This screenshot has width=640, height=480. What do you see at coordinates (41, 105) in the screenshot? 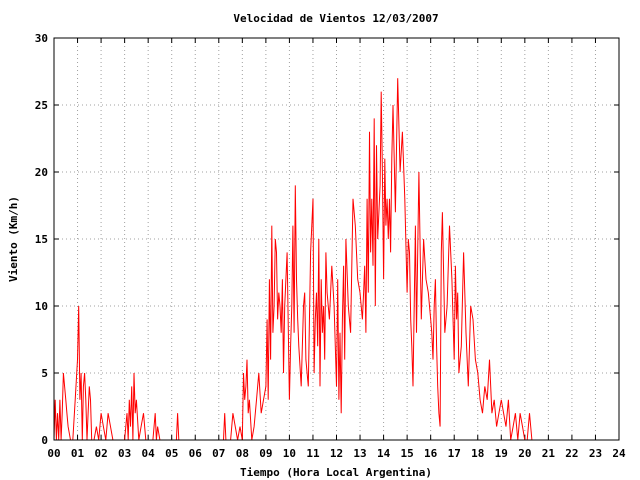
I see `y-tick-label: 25` at bounding box center [41, 105].